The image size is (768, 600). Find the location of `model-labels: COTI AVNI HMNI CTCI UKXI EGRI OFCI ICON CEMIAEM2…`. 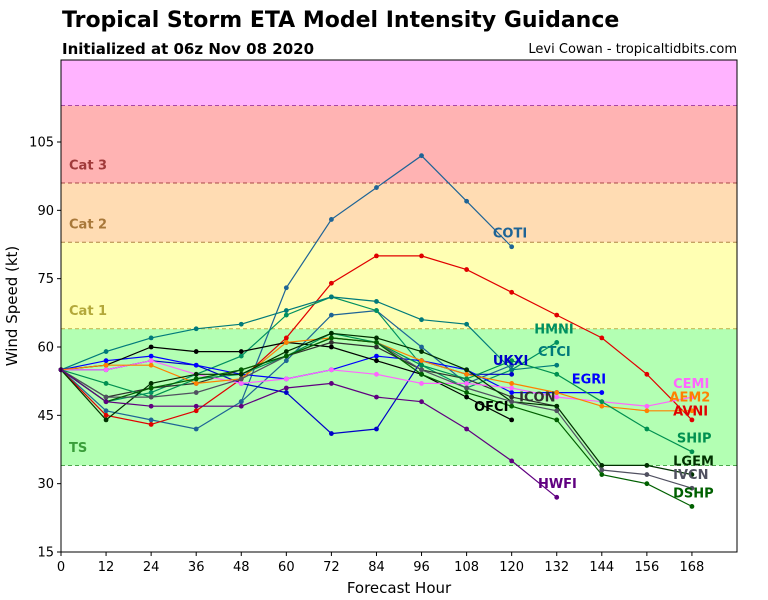

model-labels: COTI AVNI HMNI CTCI UKXI EGRI OFCI ICON CEMIAEM2… is located at coordinates (594, 364).